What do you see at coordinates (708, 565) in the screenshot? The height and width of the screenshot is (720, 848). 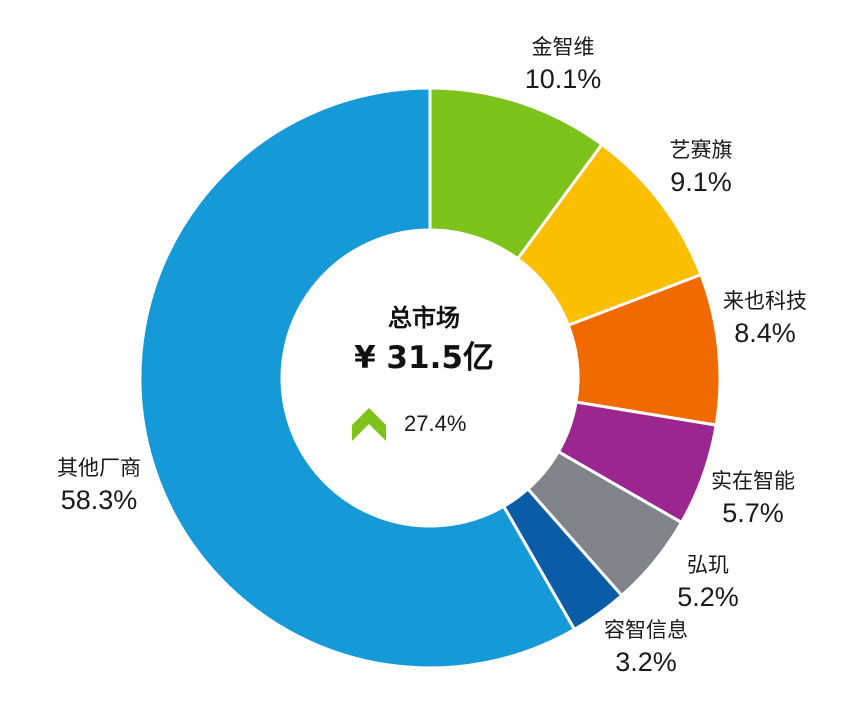 I see `slice-label-name-5: 弘玑` at bounding box center [708, 565].